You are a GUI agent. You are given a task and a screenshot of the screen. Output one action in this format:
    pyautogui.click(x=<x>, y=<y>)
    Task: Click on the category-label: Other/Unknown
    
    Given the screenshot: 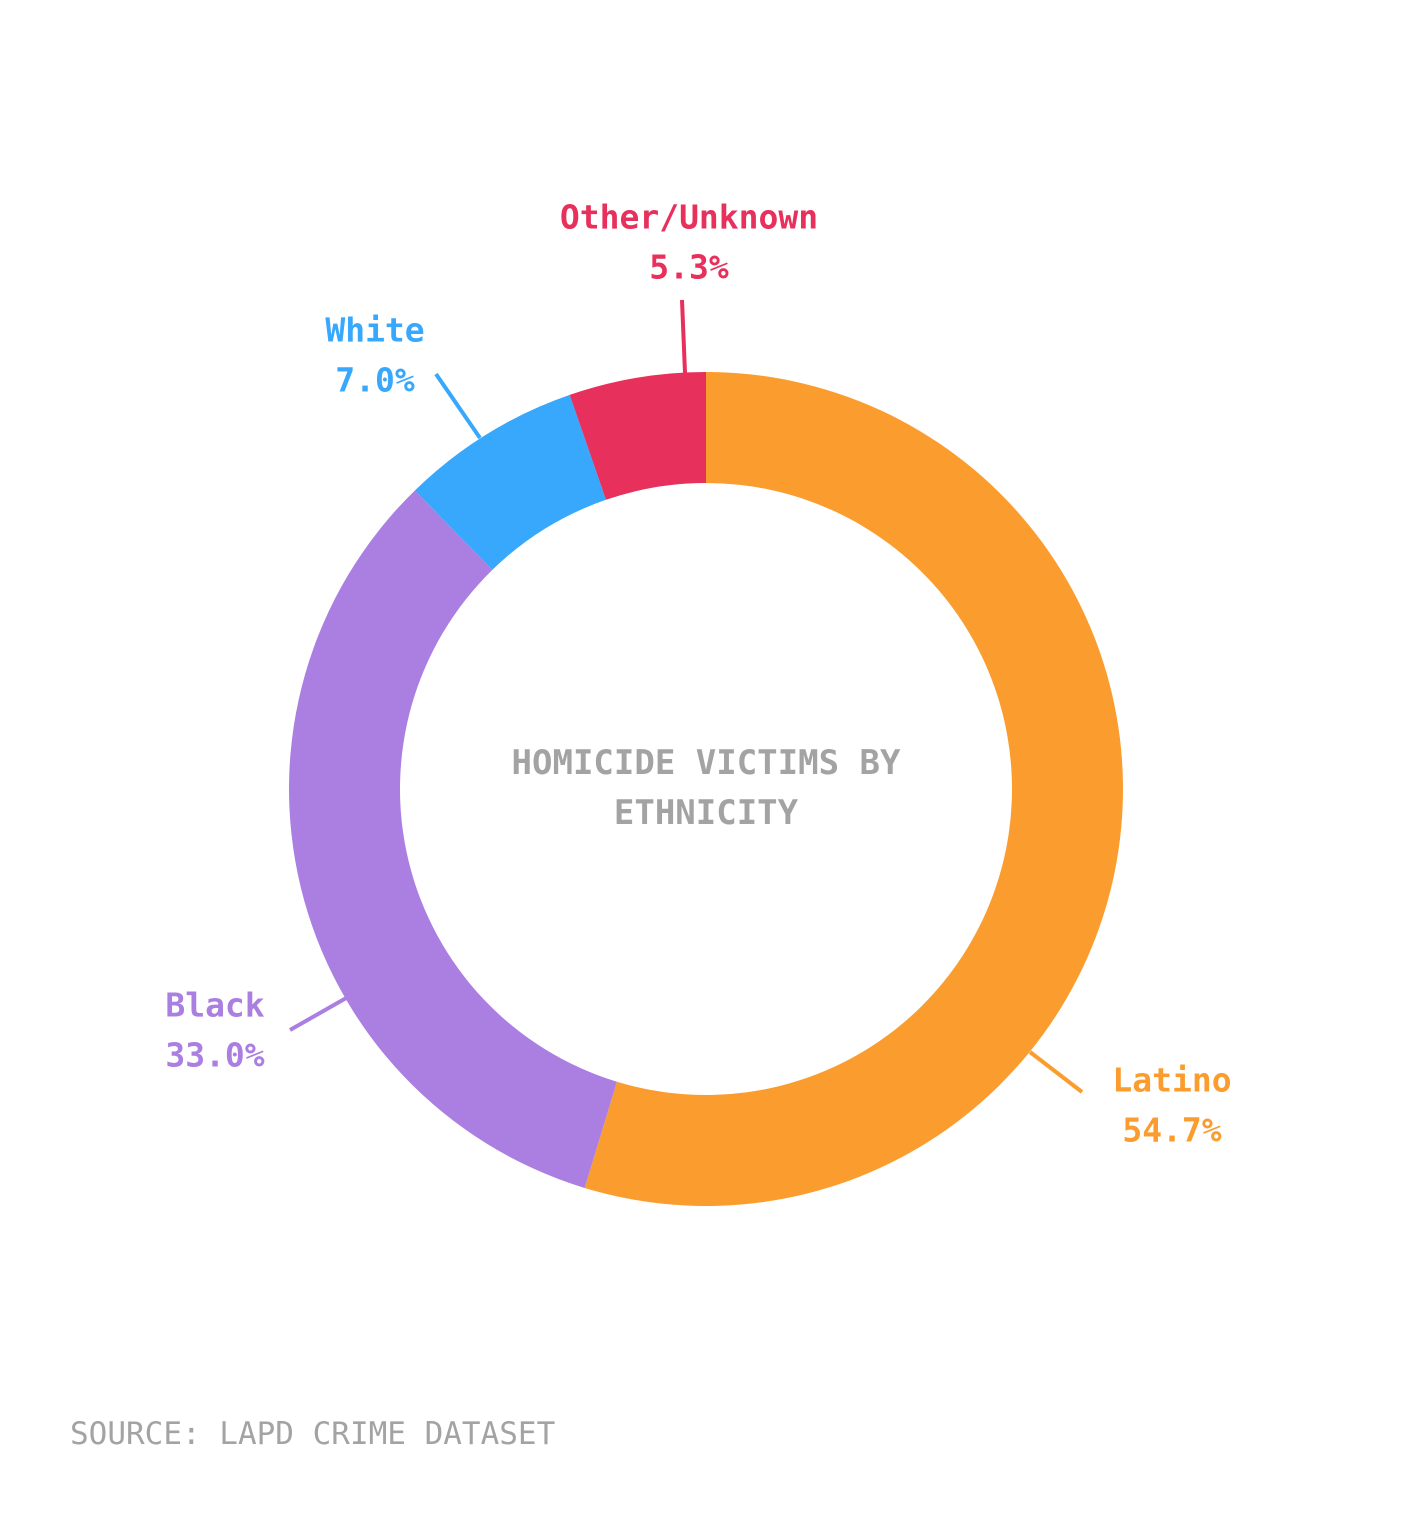 What is the action you would take?
    pyautogui.click(x=689, y=217)
    